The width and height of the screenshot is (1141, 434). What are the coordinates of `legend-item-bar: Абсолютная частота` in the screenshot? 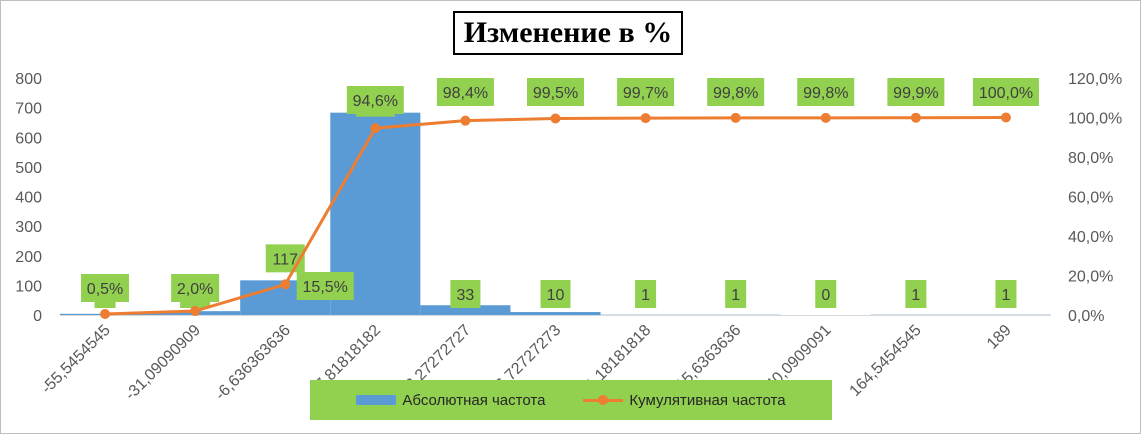 It's located at (450, 400).